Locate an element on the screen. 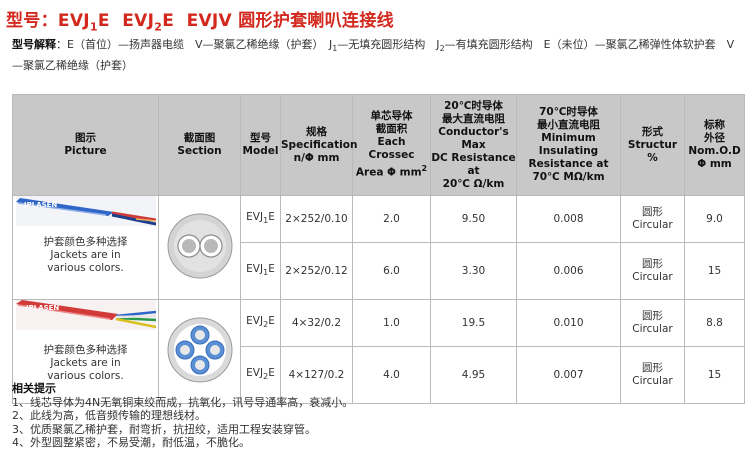  explanation-label: 型号解释 is located at coordinates (34, 44).